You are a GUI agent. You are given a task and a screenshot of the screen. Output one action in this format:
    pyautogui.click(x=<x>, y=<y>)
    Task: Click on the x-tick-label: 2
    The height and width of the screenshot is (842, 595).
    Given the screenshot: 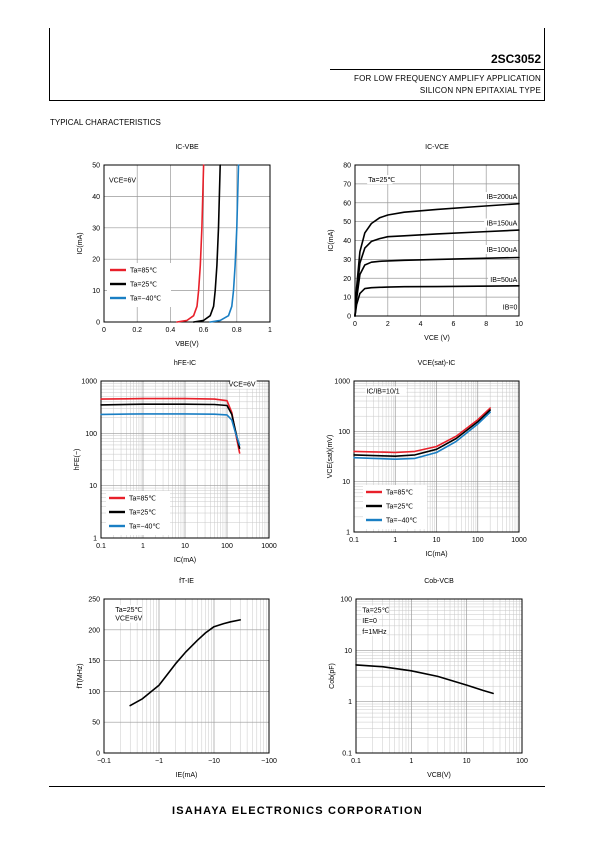 What is the action you would take?
    pyautogui.click(x=388, y=324)
    